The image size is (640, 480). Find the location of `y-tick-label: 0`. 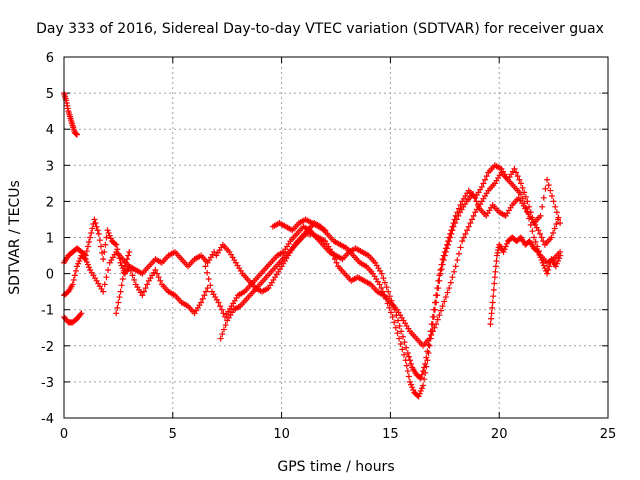

y-tick-label: 0 is located at coordinates (50, 275).